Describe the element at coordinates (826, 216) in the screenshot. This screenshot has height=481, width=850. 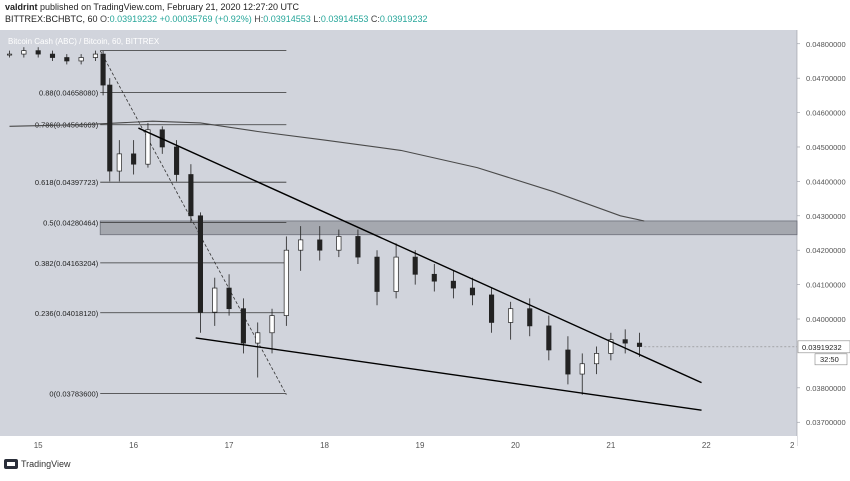
I see `y-tick-label: 0.04300000` at that location.